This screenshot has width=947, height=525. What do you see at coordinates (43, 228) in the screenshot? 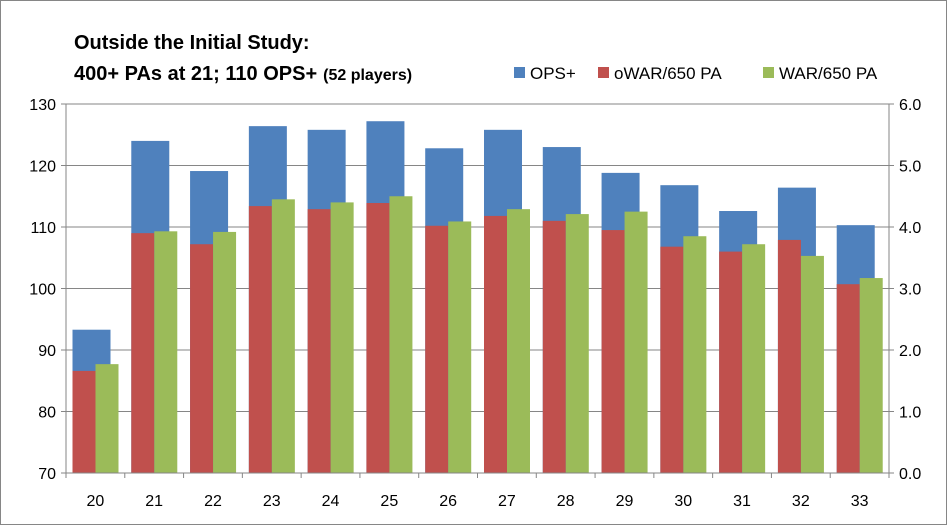
I see `y-left-tick-label: 110` at bounding box center [43, 228].